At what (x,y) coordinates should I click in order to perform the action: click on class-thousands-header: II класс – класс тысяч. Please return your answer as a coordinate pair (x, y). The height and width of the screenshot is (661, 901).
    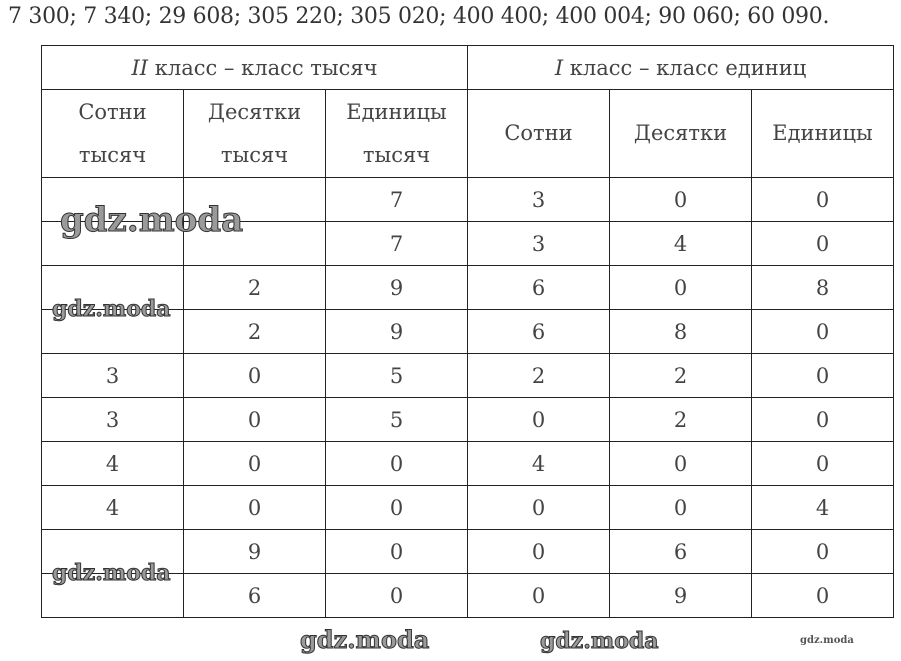
    Looking at the image, I should click on (254, 67).